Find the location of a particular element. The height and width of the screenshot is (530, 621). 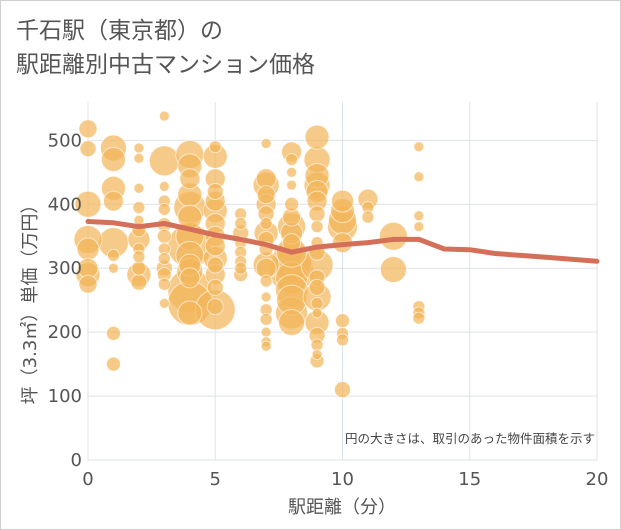

x-tick-label: 10 is located at coordinates (342, 479).